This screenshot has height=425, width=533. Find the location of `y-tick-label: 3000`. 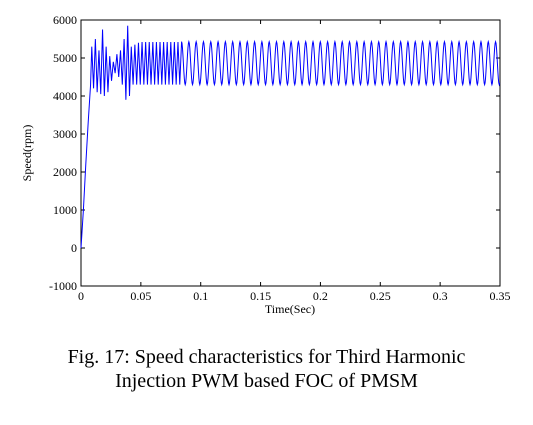

y-tick-label: 3000 is located at coordinates (65, 134).